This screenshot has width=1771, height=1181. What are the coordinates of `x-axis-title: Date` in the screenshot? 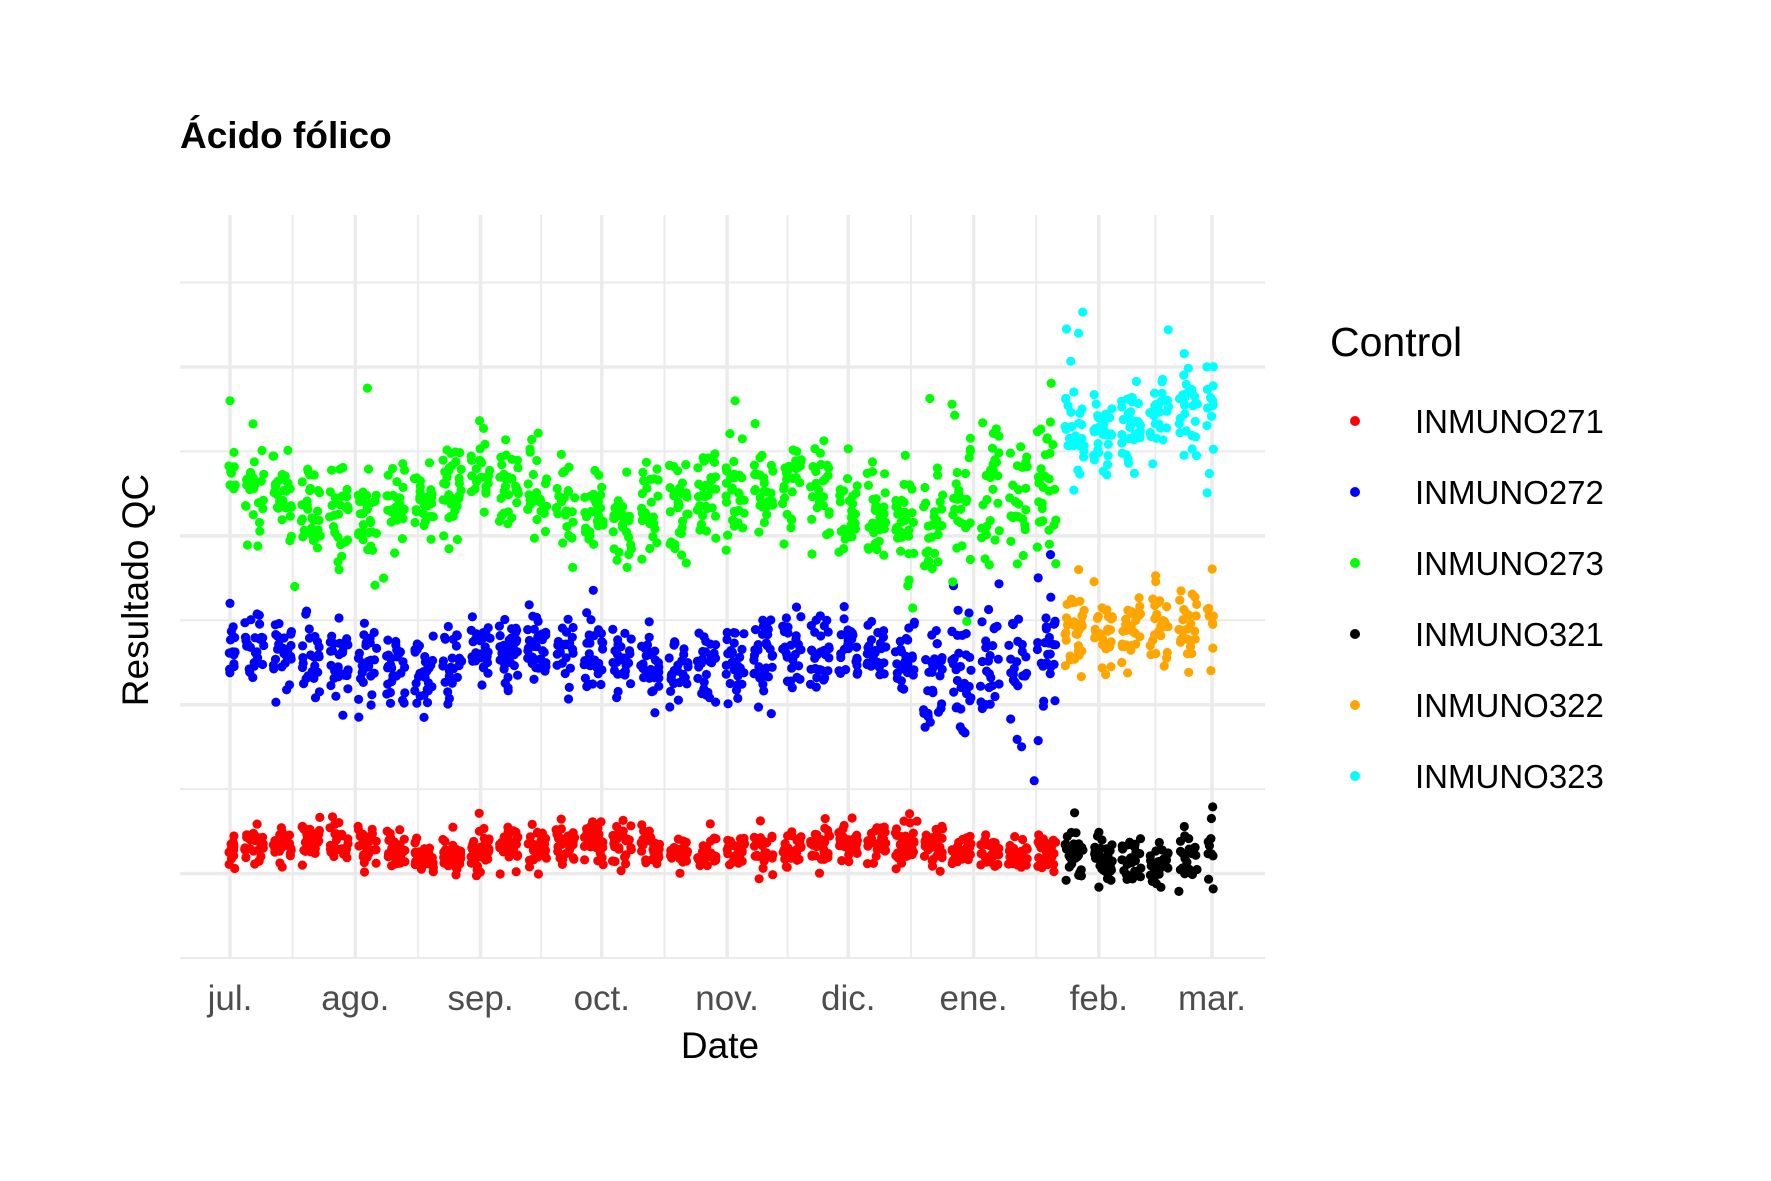 It's located at (720, 1045).